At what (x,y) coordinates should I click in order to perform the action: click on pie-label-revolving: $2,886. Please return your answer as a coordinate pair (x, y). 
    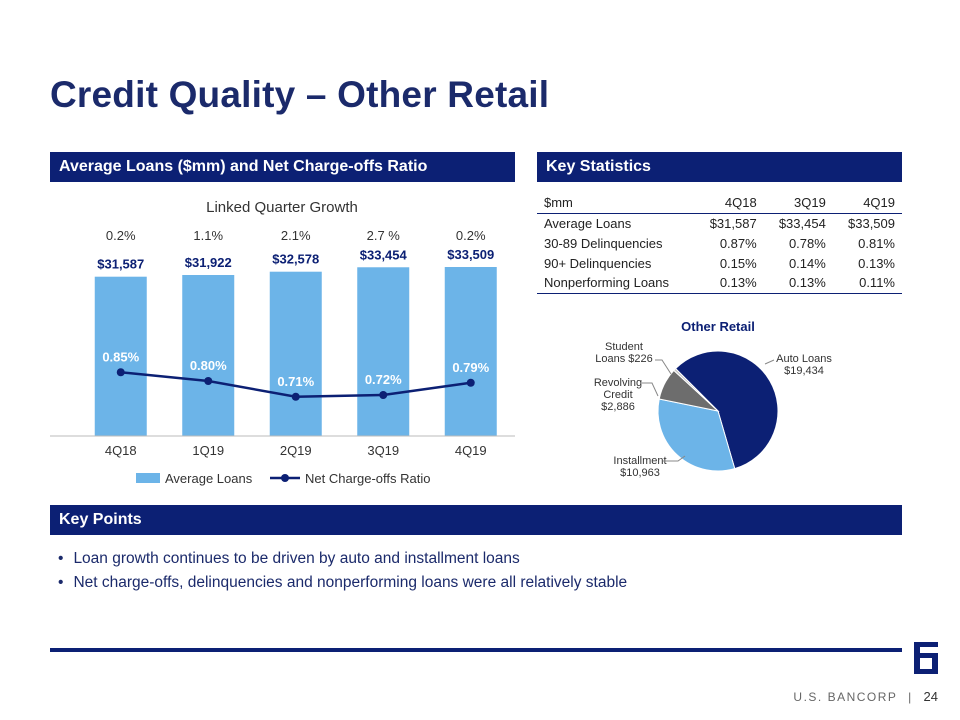
    Looking at the image, I should click on (618, 407).